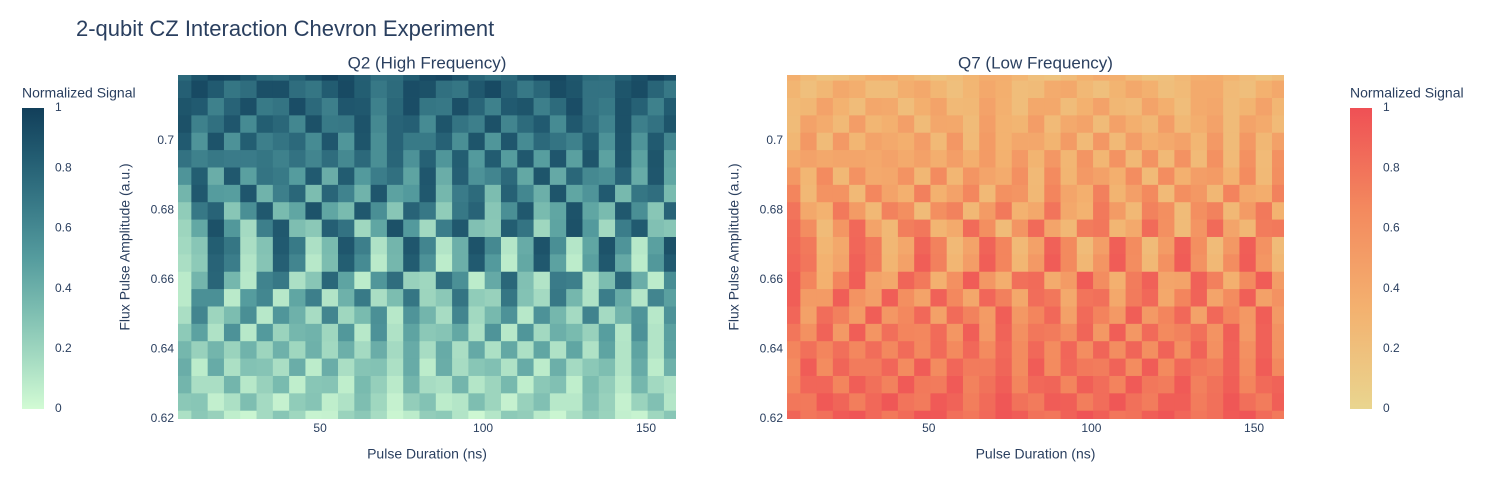 The image size is (1500, 500). Describe the element at coordinates (79, 93) in the screenshot. I see `colorbar-title: Normalized Signal` at that location.